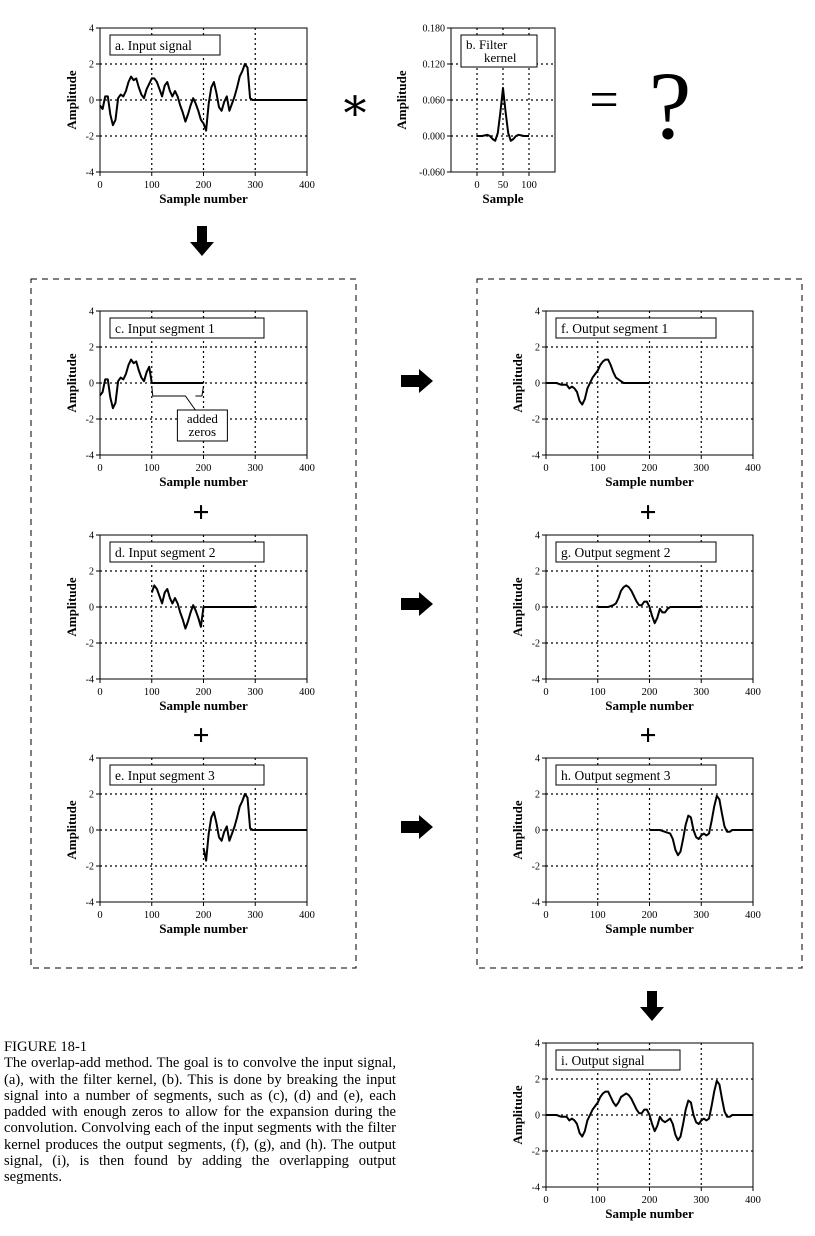 This screenshot has height=1236, width=815. I want to click on chart-title: d. Input segment 2, so click(165, 552).